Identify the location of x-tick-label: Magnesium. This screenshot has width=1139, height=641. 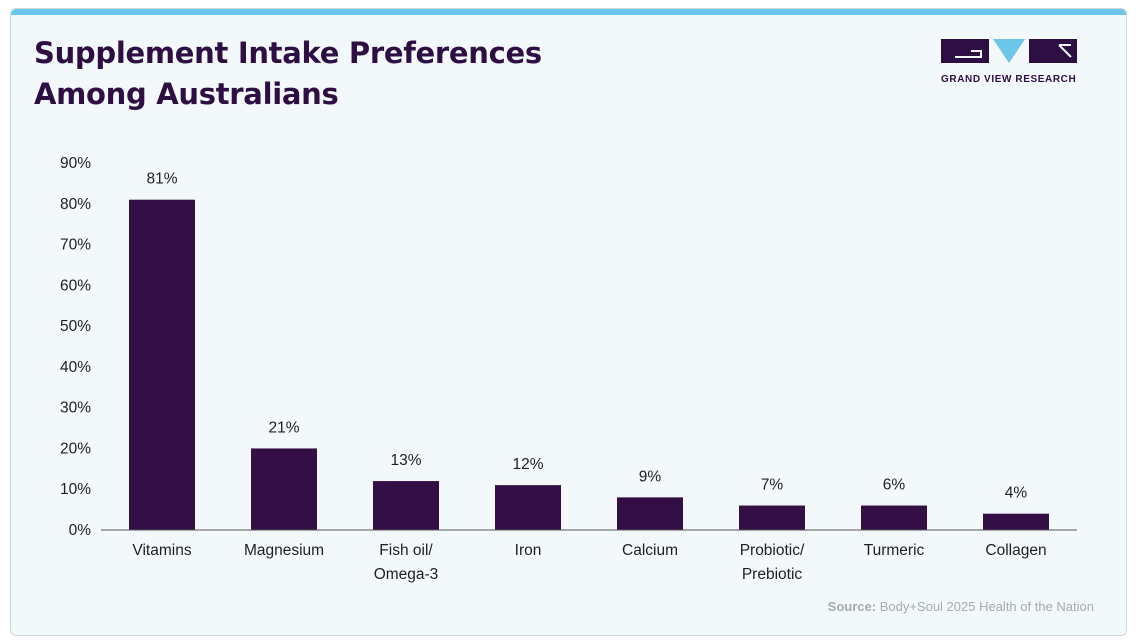
(284, 550).